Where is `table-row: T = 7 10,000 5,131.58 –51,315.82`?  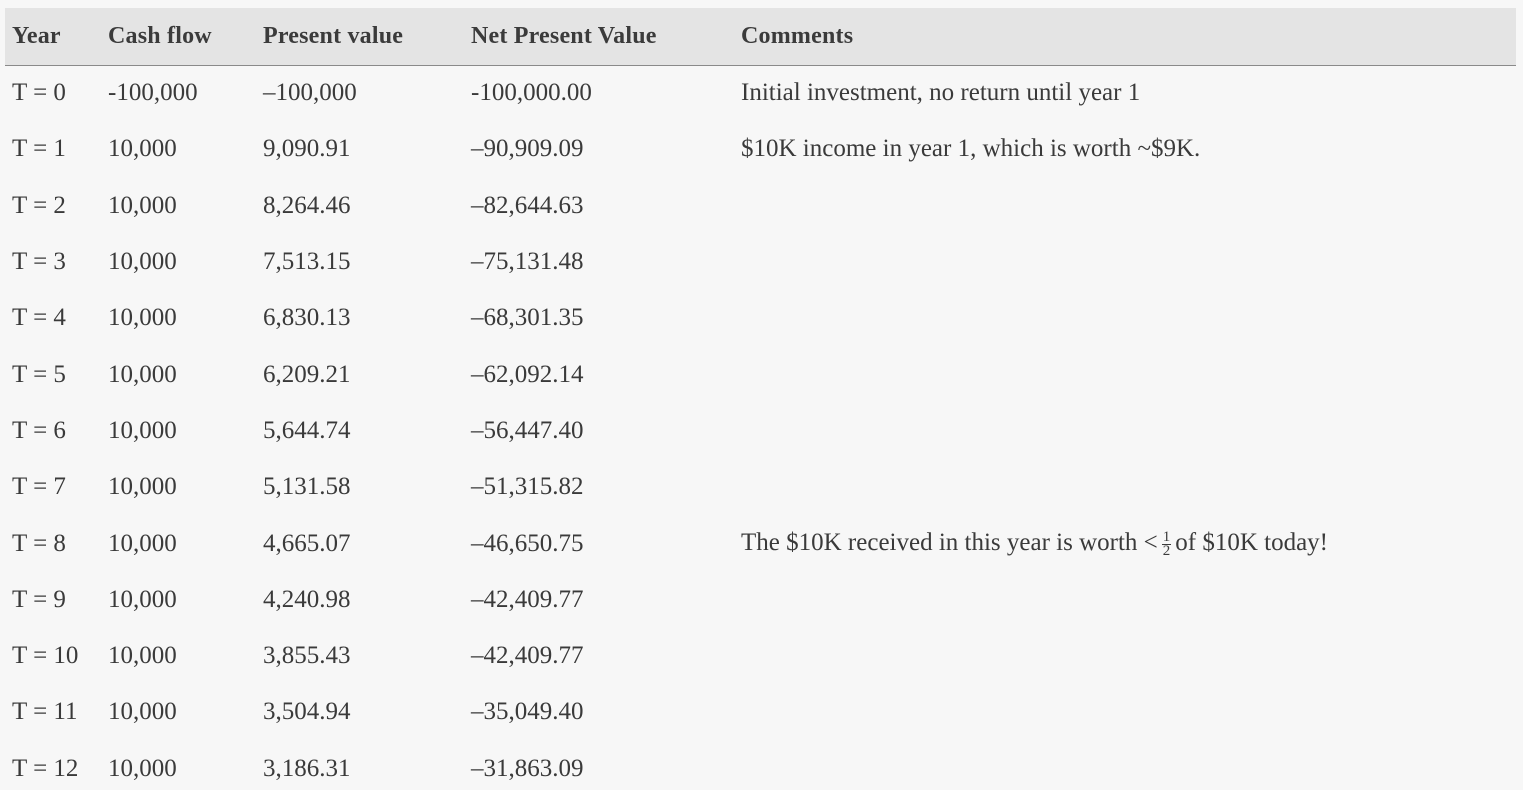
table-row: T = 7 10,000 5,131.58 –51,315.82 is located at coordinates (760, 487).